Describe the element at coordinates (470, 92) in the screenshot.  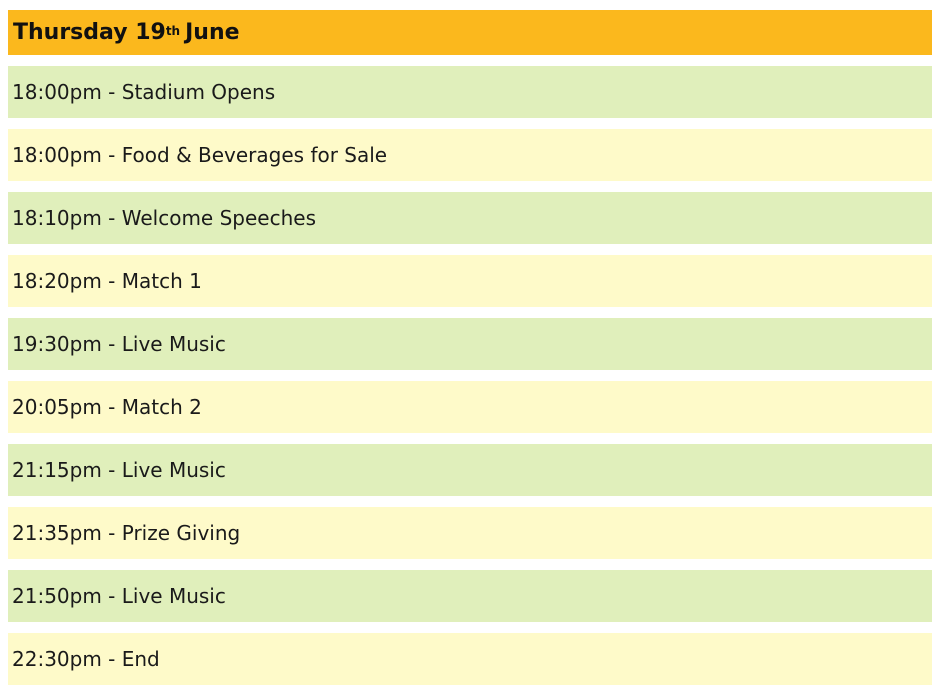
I see `event-row: 18:00pm - Stadium Opens` at that location.